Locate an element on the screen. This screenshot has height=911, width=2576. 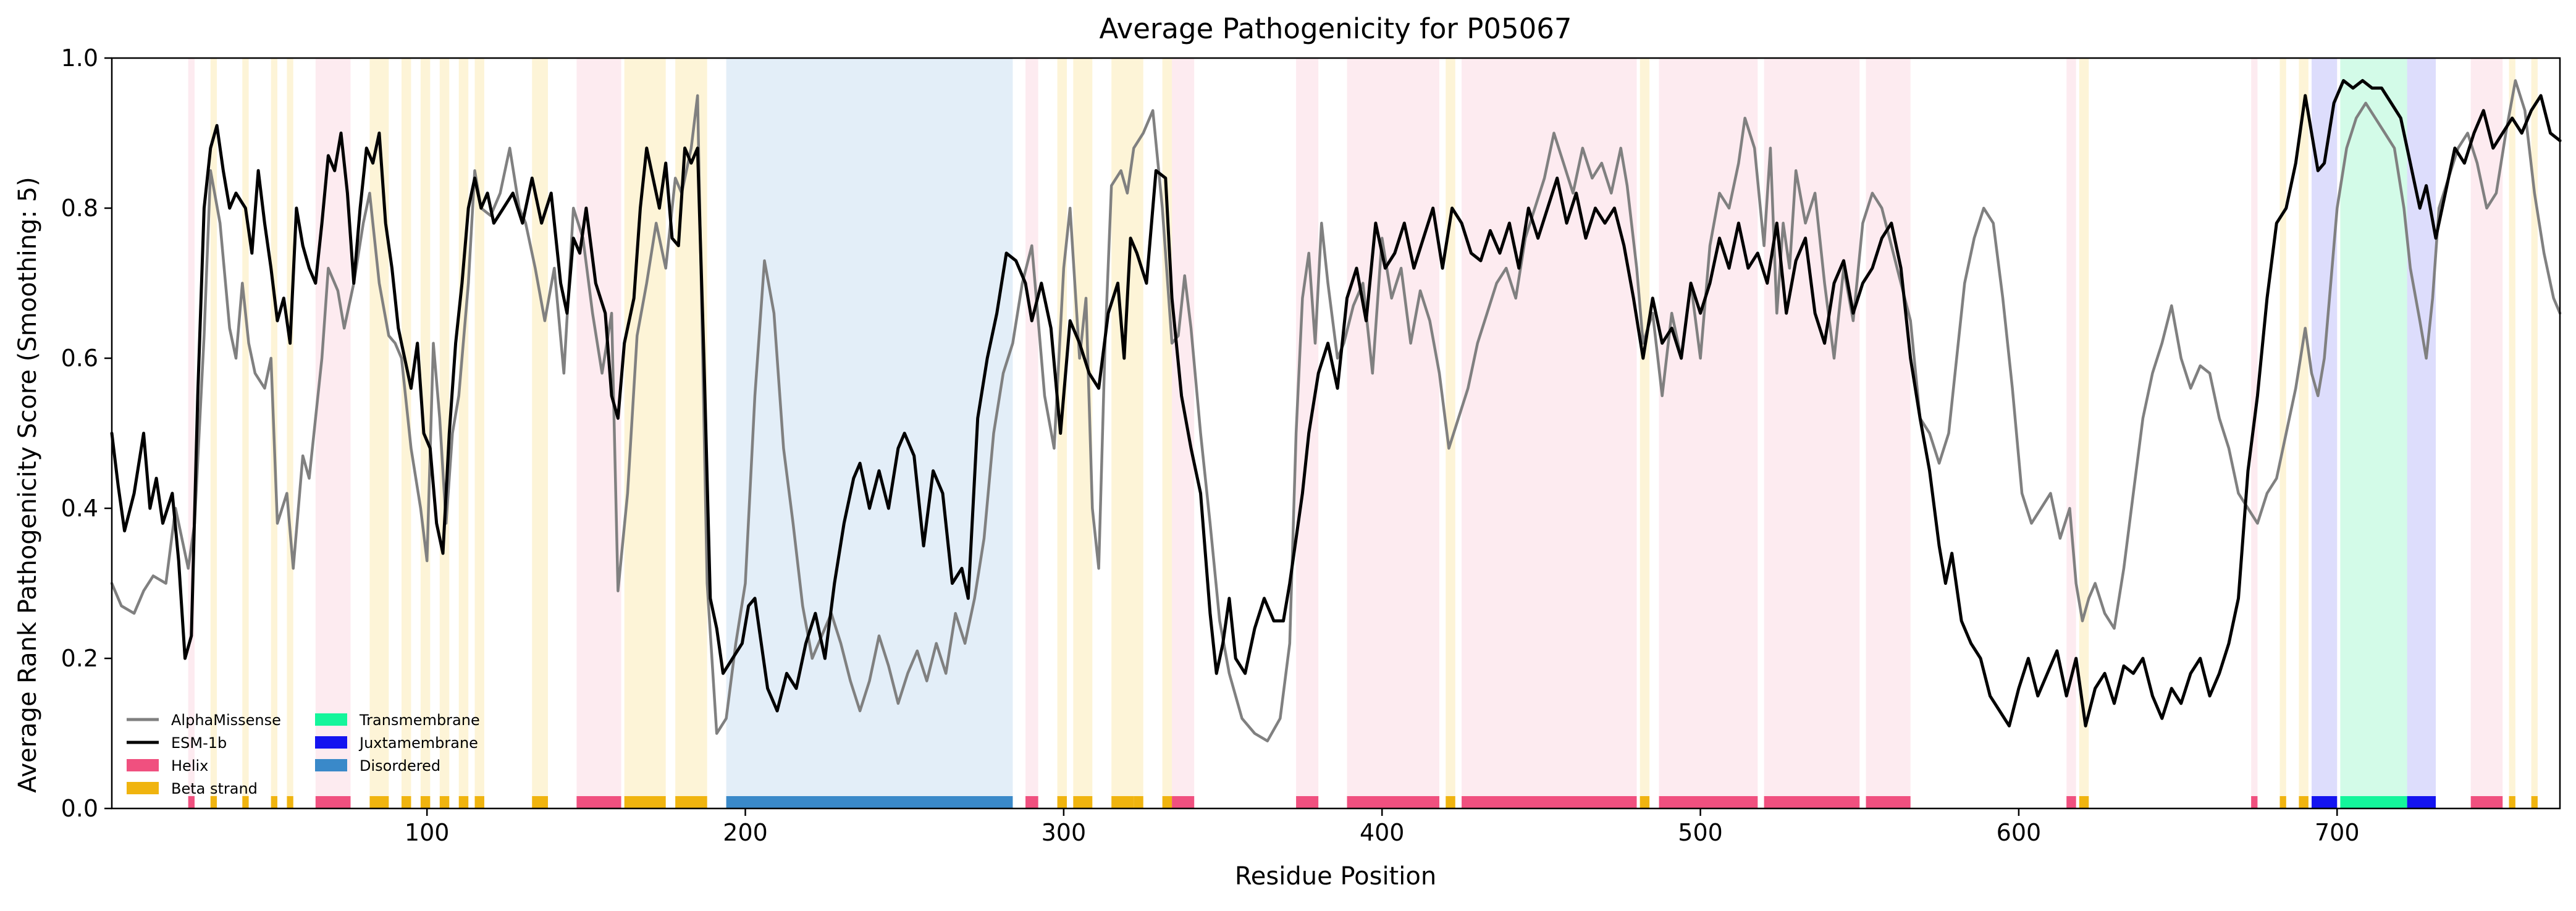
legend-label-alphamissense: AlphaMissense is located at coordinates (226, 720).